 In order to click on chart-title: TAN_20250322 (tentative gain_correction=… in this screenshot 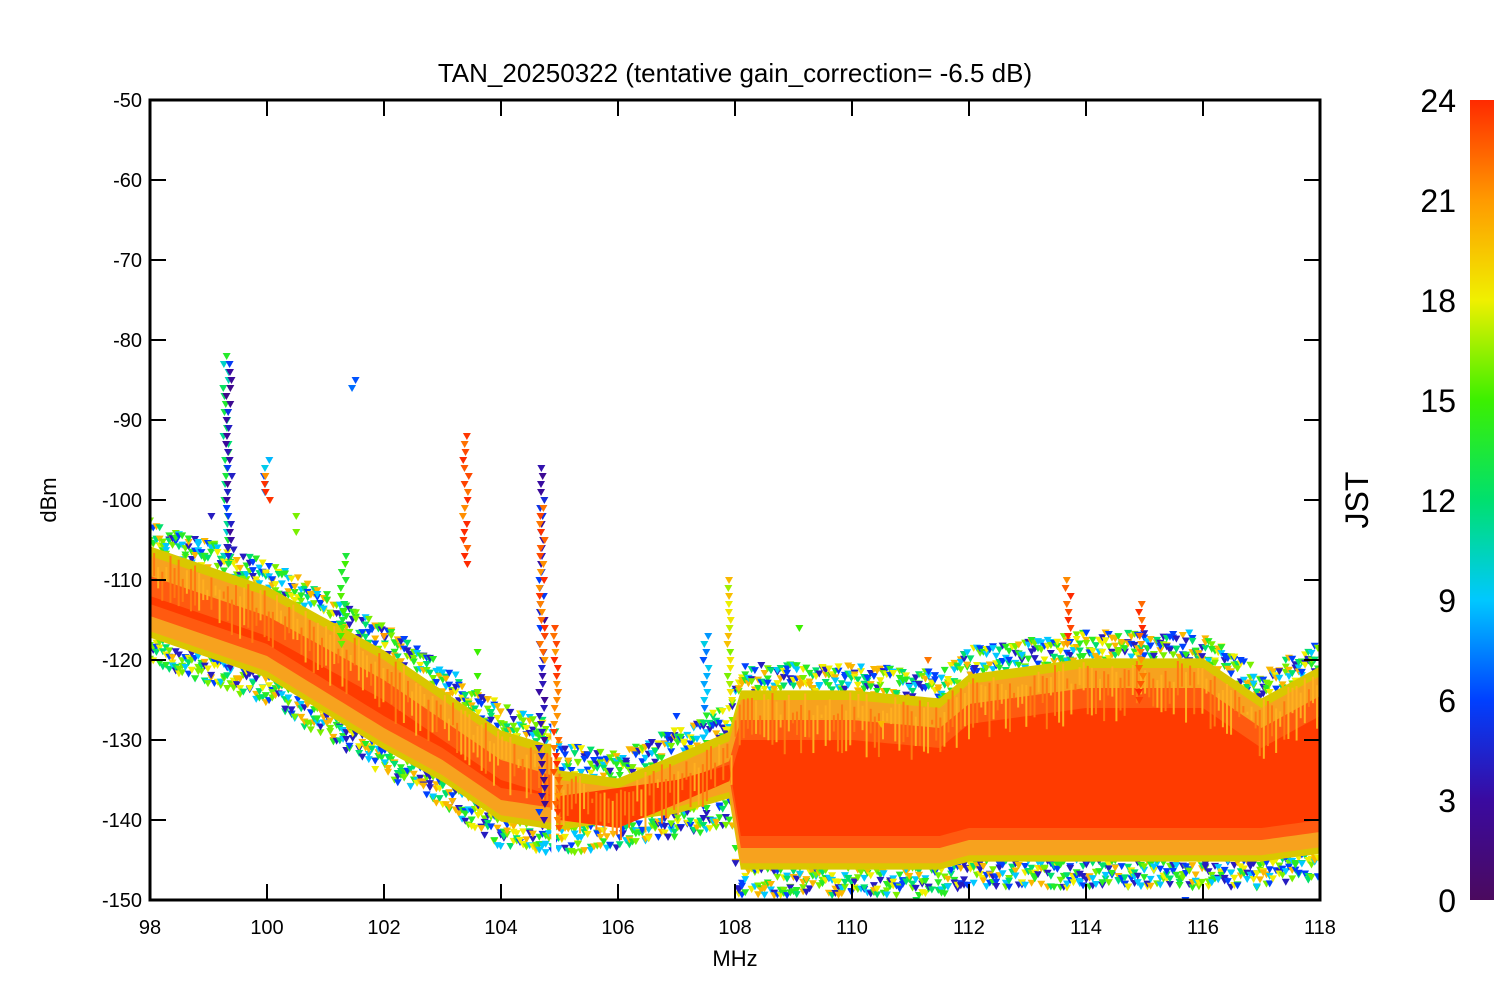, I will do `click(735, 73)`.